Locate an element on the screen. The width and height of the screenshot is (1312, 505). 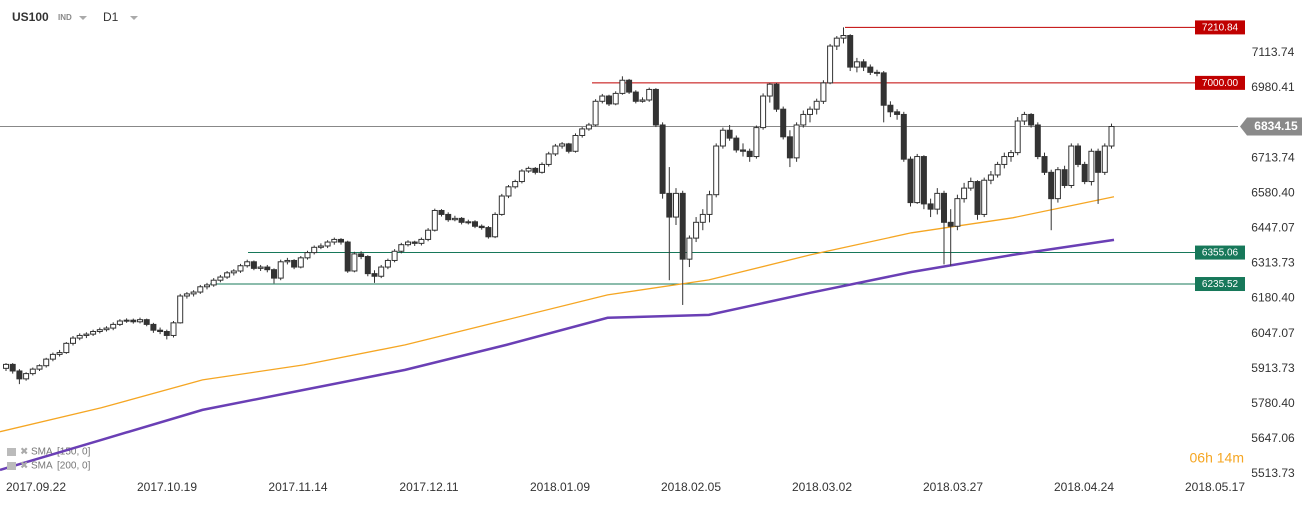
y-tick-label: 6447.07 is located at coordinates (1273, 228).